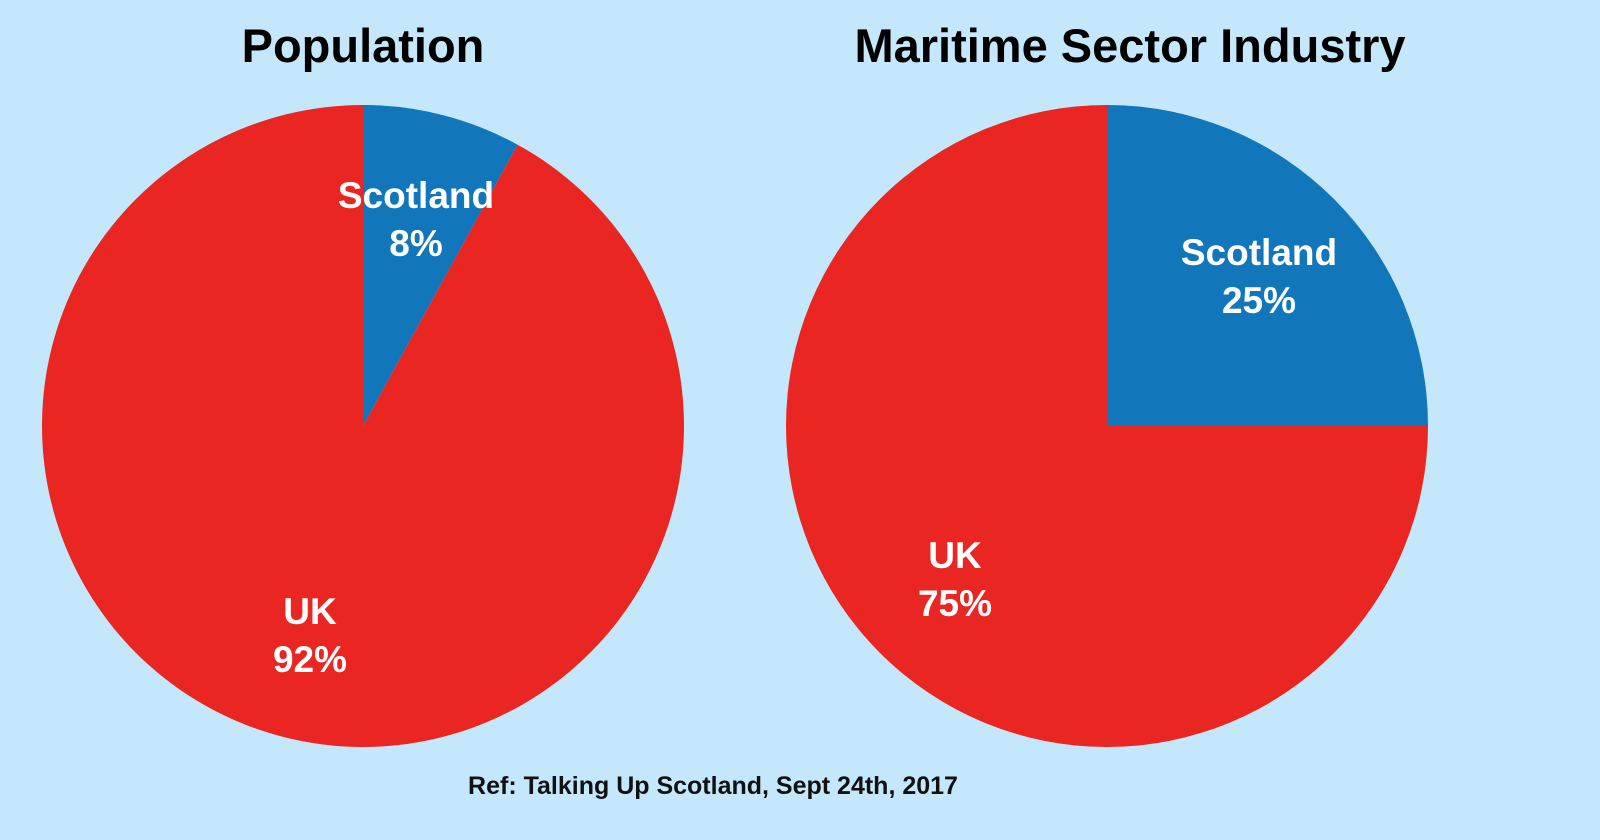  I want to click on slice-value-scotland: 25%, so click(1259, 300).